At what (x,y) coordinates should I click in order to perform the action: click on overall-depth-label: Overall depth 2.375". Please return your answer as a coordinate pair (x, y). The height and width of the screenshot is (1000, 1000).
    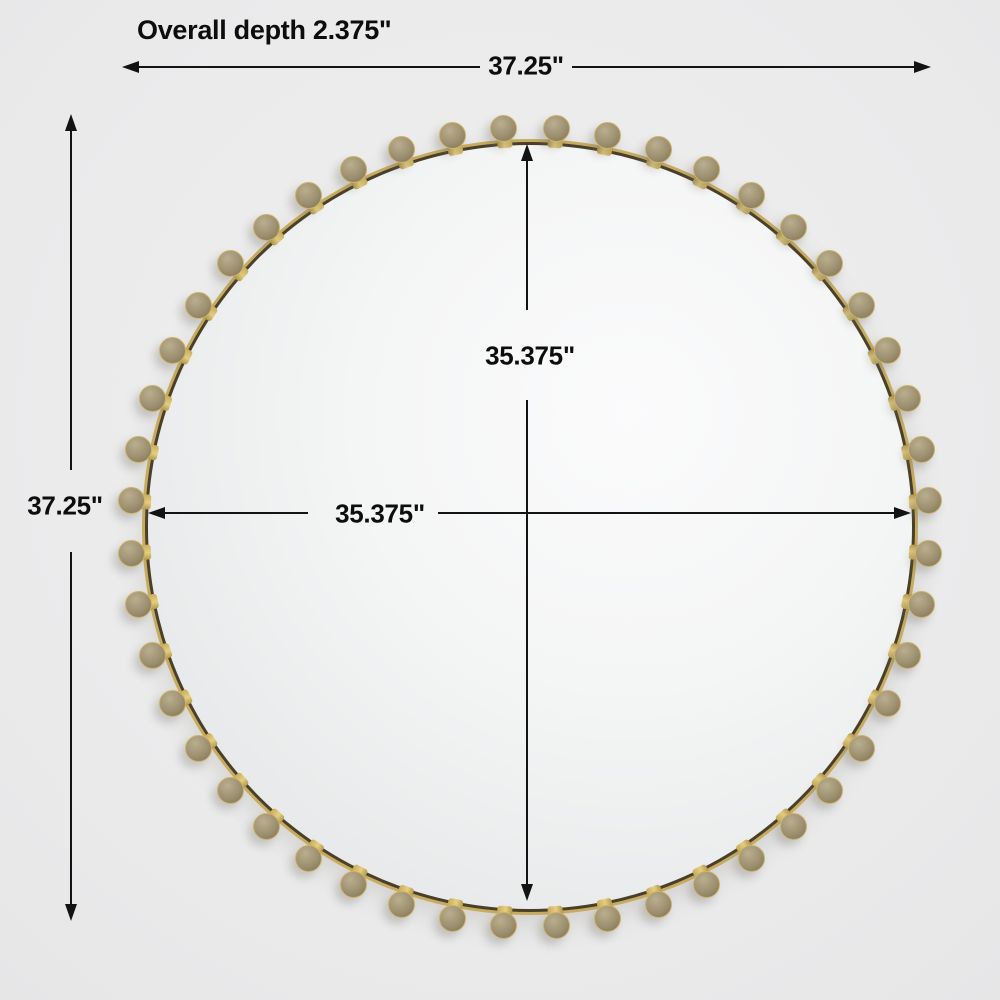
    Looking at the image, I should click on (264, 30).